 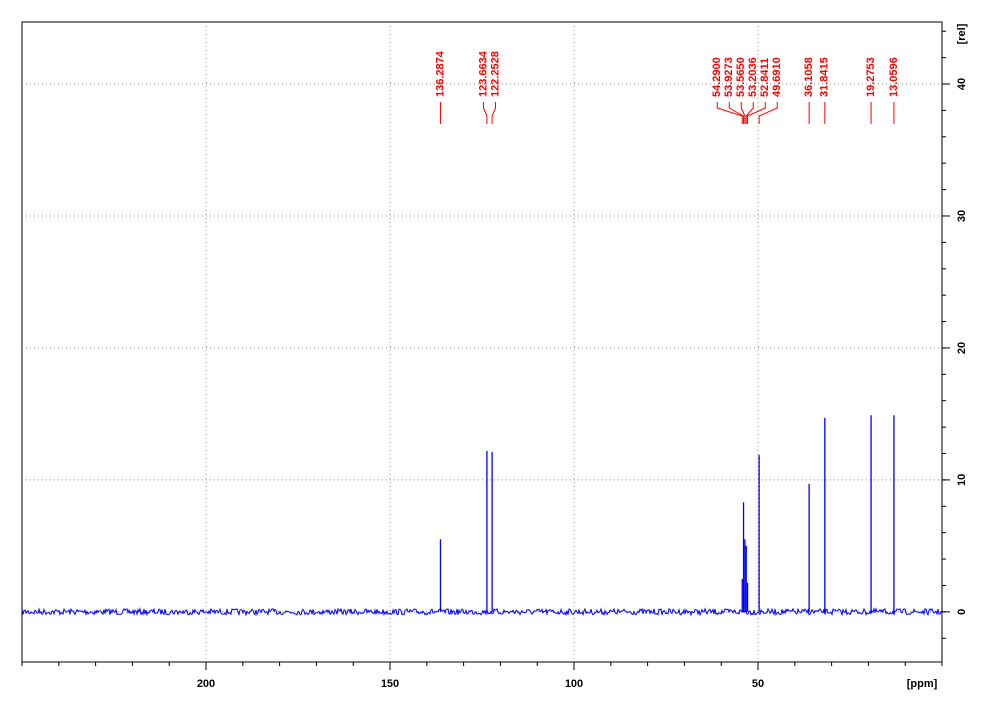 What do you see at coordinates (440, 73) in the screenshot?
I see `peak-label: 136.2874` at bounding box center [440, 73].